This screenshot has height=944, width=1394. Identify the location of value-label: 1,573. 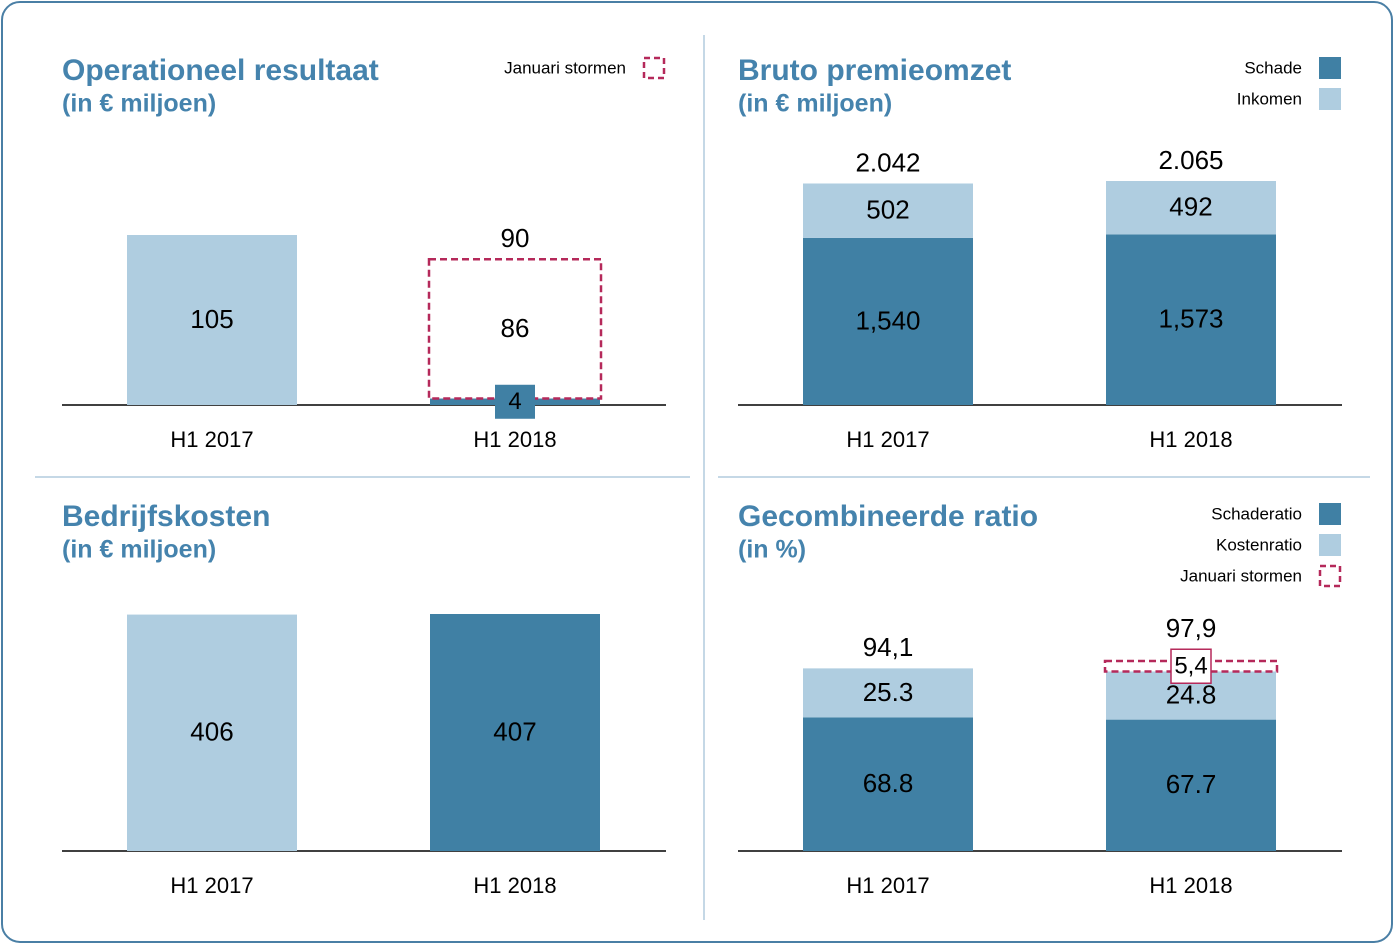
(1190, 319).